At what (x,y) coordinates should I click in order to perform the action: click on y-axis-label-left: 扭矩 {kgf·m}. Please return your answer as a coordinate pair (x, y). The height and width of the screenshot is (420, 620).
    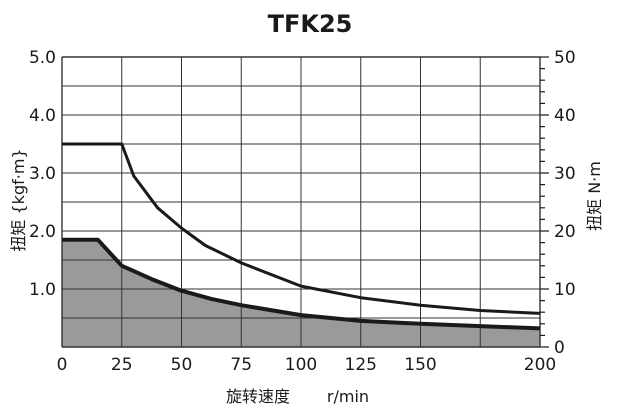
    Looking at the image, I should click on (18, 199).